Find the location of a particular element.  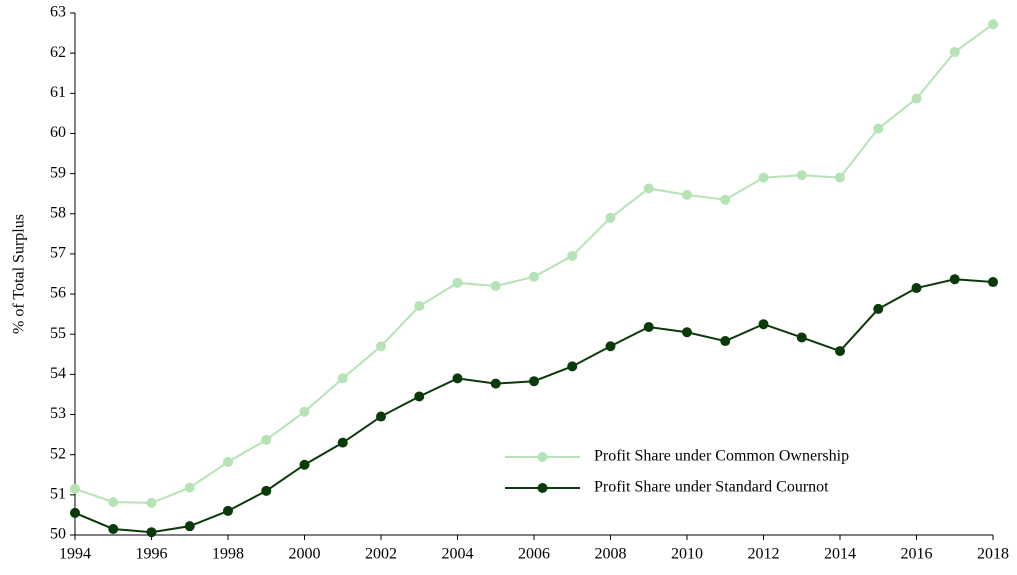

x-tick-label: 1994 is located at coordinates (75, 554).